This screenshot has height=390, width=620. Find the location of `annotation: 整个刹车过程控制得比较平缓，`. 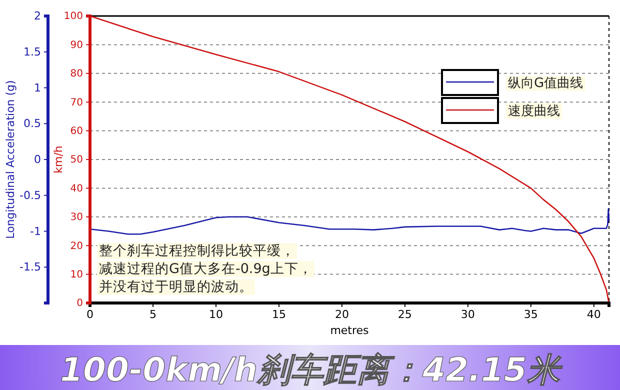

annotation: 整个刹车过程控制得比较平缓， is located at coordinates (197, 251).